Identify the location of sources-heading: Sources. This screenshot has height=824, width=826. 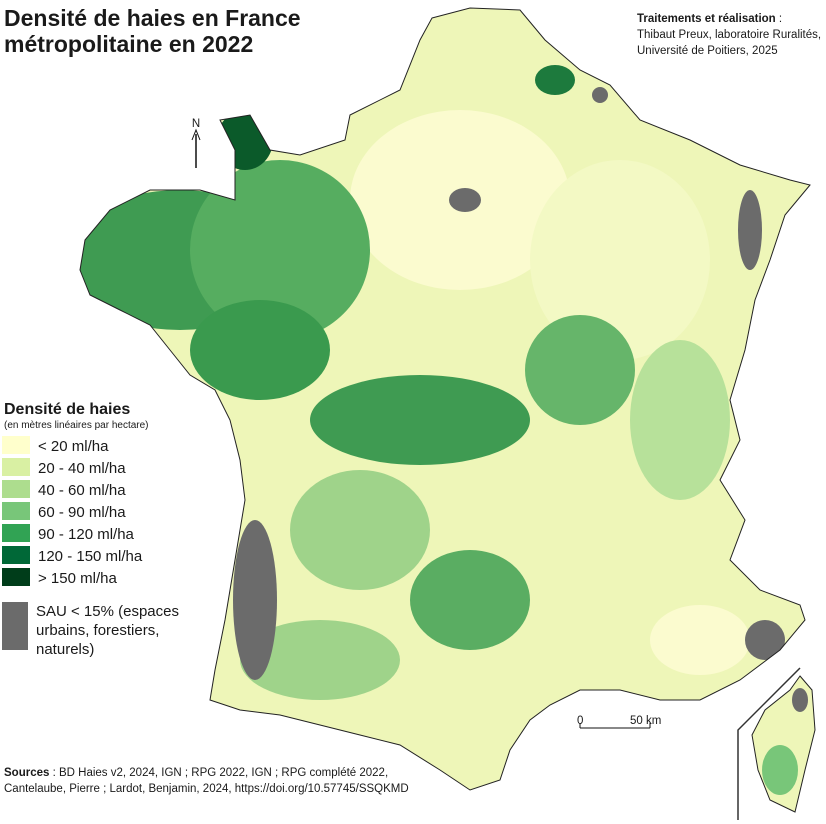
(26, 773).